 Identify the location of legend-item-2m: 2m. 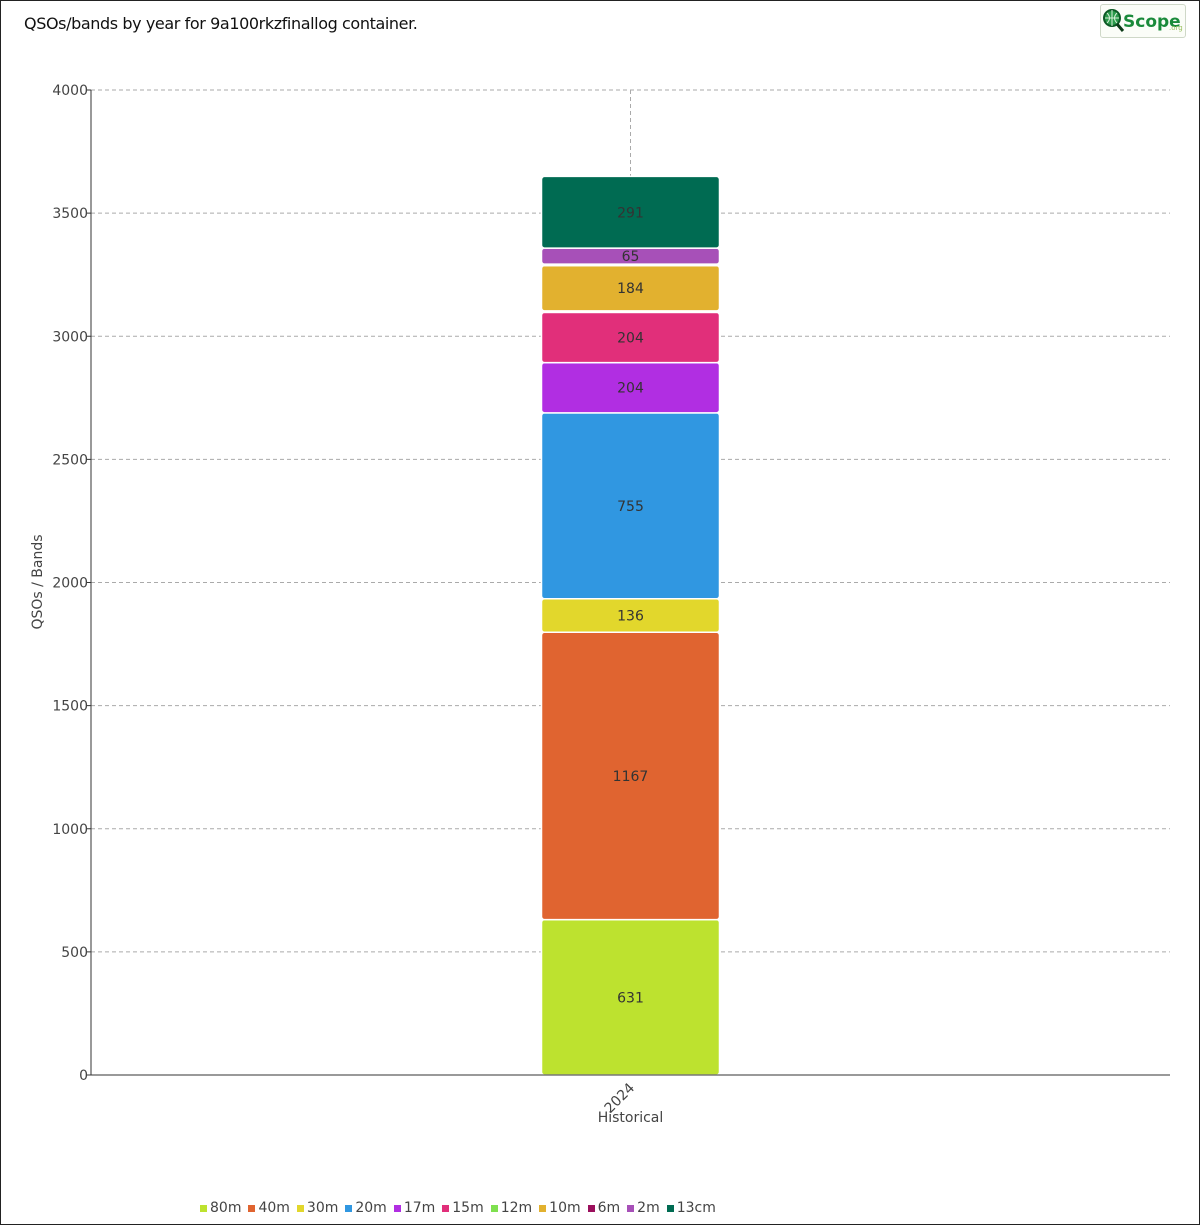
(643, 1208).